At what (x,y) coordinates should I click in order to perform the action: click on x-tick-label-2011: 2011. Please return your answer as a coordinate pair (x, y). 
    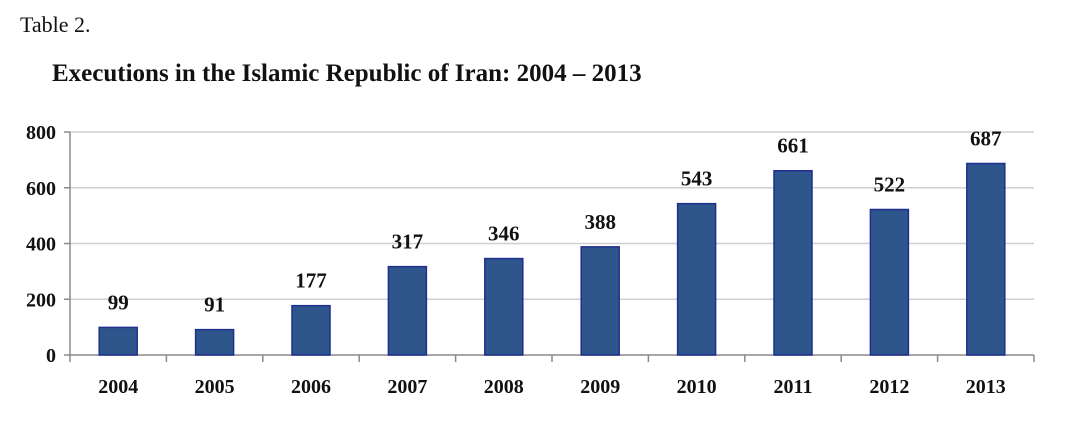
    Looking at the image, I should click on (793, 387).